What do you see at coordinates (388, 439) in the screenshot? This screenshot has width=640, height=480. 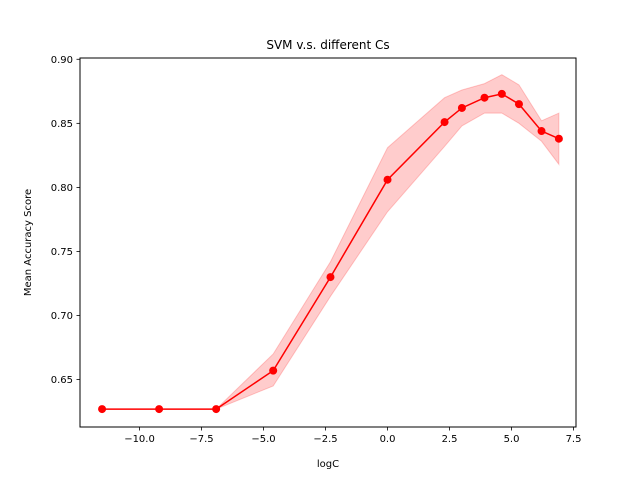 I see `x-tick-label: 0.0` at bounding box center [388, 439].